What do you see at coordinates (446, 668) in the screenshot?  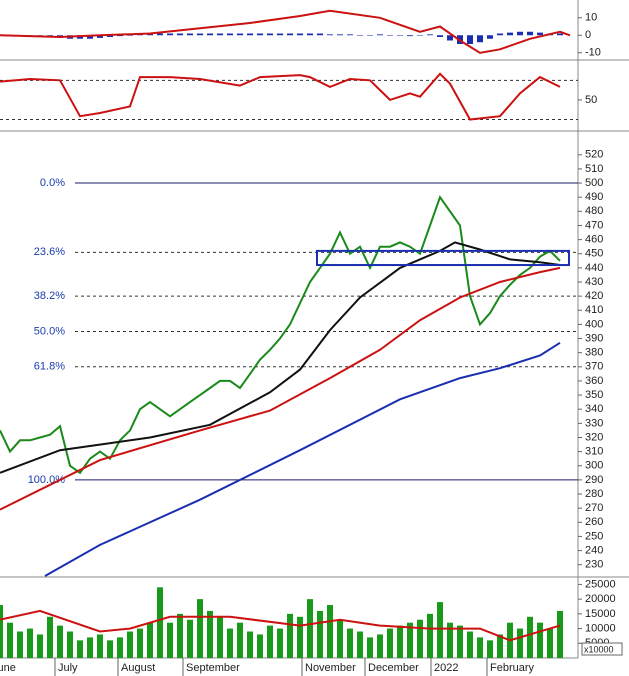 I see `x-tick-label: 2022` at bounding box center [446, 668].